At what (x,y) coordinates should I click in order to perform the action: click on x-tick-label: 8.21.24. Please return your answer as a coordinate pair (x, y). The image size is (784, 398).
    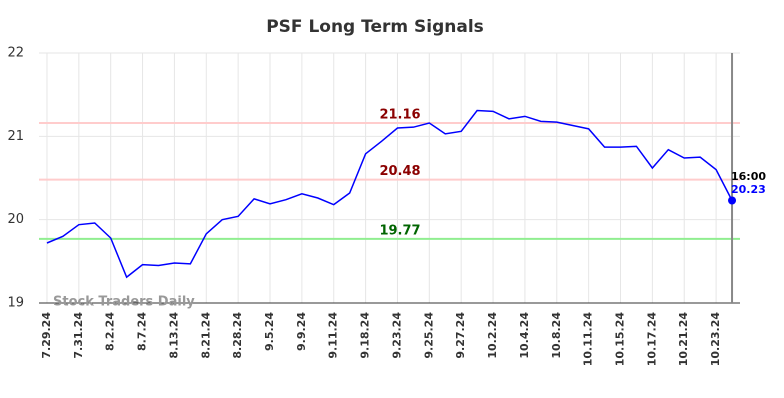
    Looking at the image, I should click on (205, 335).